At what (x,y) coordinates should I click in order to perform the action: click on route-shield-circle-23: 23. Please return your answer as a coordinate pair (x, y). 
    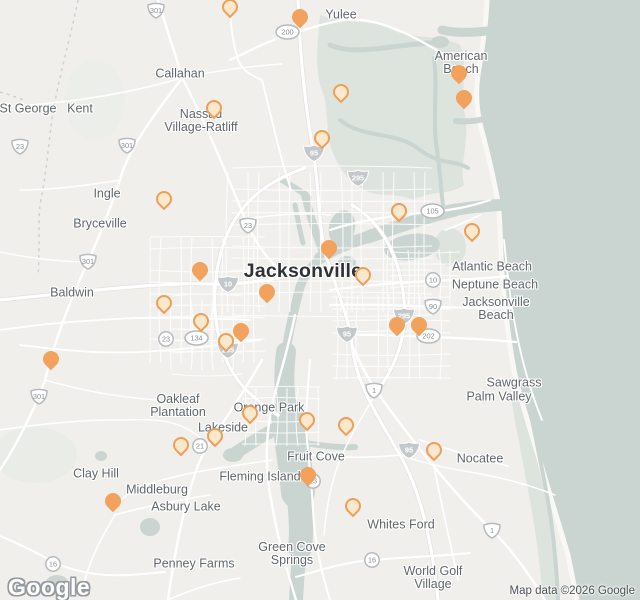
    Looking at the image, I should click on (166, 339).